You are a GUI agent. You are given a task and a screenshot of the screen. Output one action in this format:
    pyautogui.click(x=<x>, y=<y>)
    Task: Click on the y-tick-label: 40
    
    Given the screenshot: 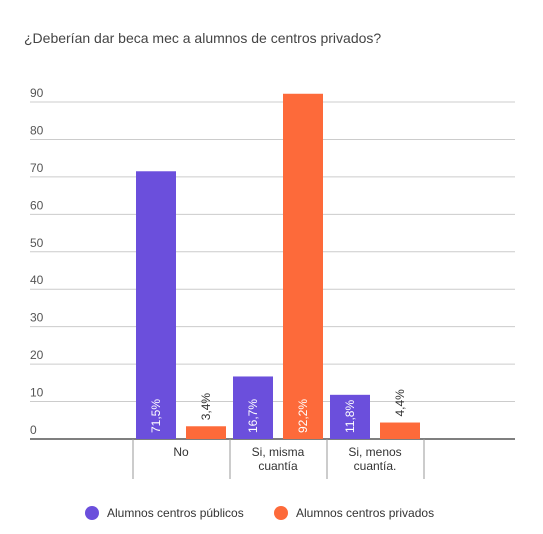 What is the action you would take?
    pyautogui.click(x=37, y=280)
    